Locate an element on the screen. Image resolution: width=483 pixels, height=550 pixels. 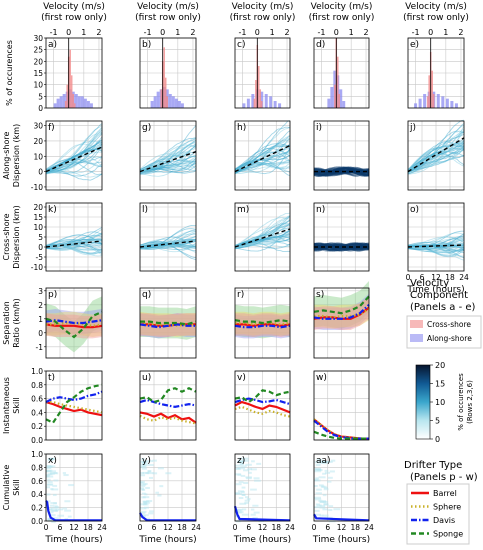
panel-letter: x) is located at coordinates (52, 461).